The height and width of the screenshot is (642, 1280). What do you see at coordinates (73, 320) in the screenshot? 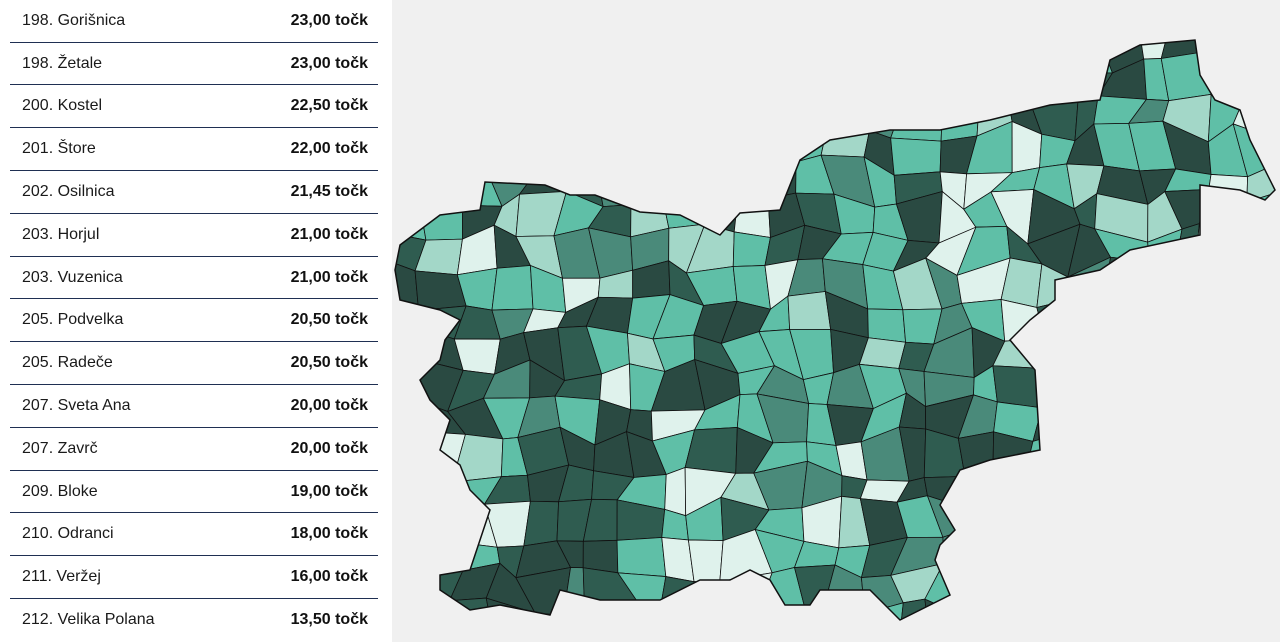
I see `municipality-name: 205. Podvelka` at bounding box center [73, 320].